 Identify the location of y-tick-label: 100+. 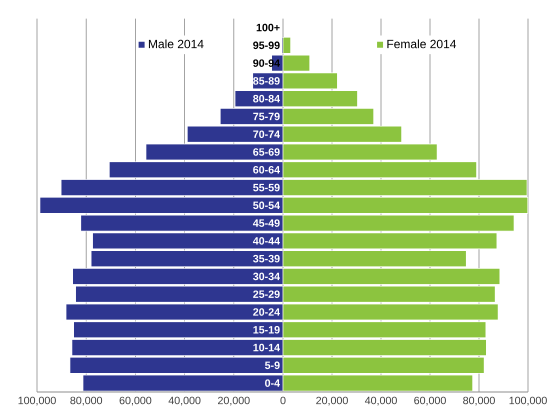
(268, 28).